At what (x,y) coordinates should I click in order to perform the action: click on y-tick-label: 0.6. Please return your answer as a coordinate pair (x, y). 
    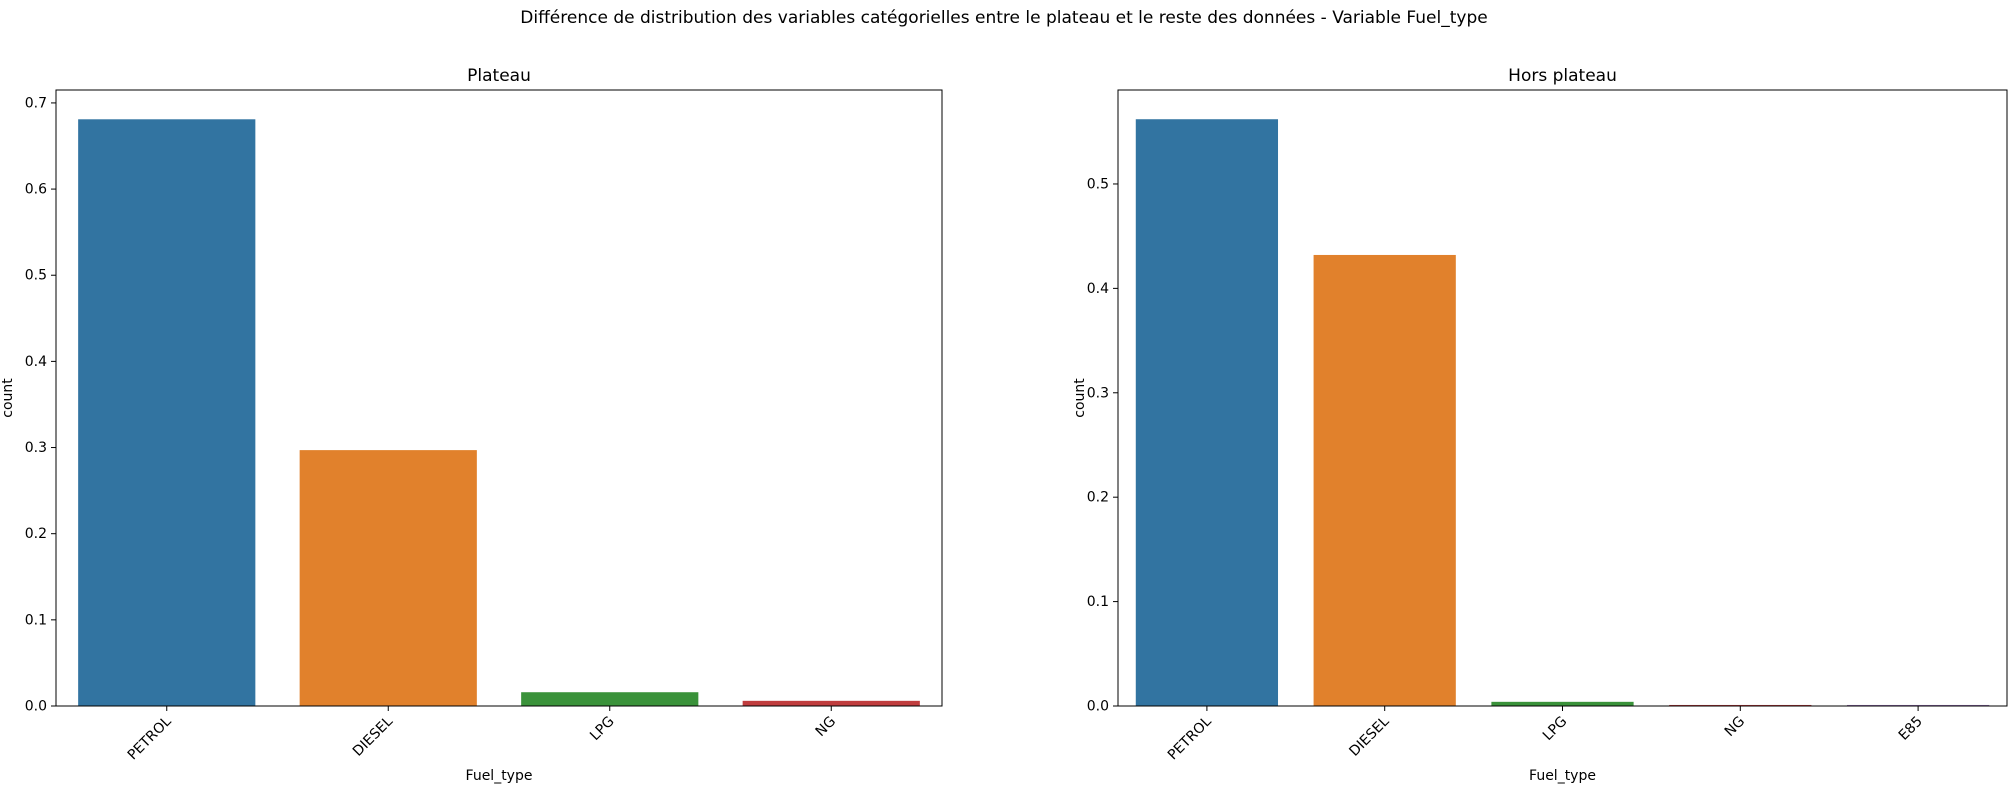
    Looking at the image, I should click on (36, 190).